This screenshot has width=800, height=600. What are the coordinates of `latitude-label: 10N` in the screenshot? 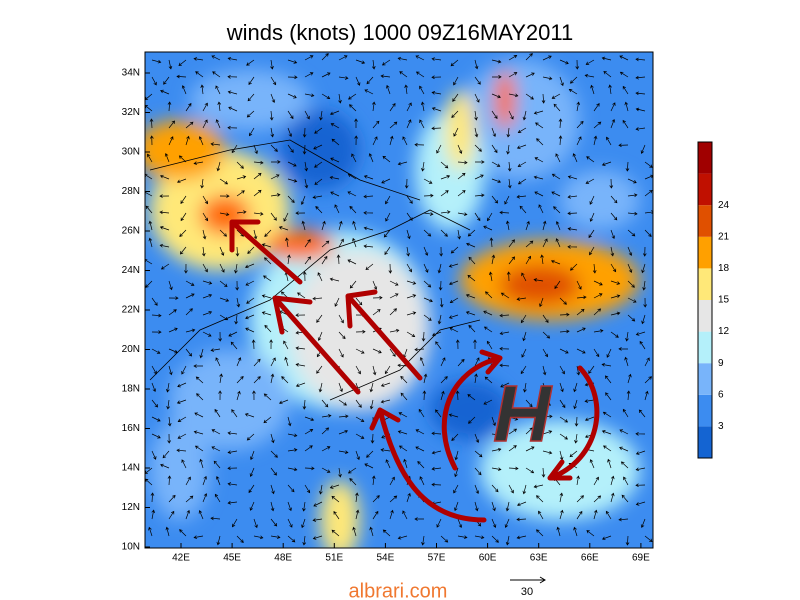 It's located at (131, 547).